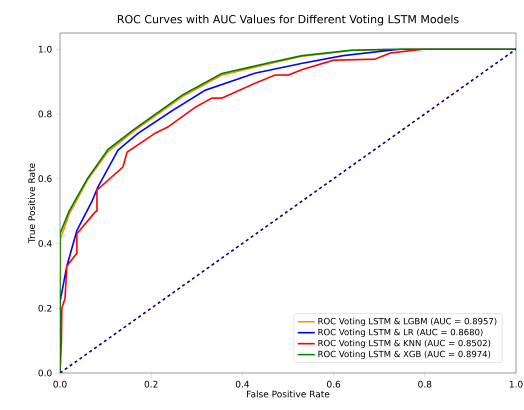  What do you see at coordinates (407, 322) in the screenshot?
I see `legend-label: ROC Voting LSTM & LGBM (AUC = 0.8957)` at bounding box center [407, 322].